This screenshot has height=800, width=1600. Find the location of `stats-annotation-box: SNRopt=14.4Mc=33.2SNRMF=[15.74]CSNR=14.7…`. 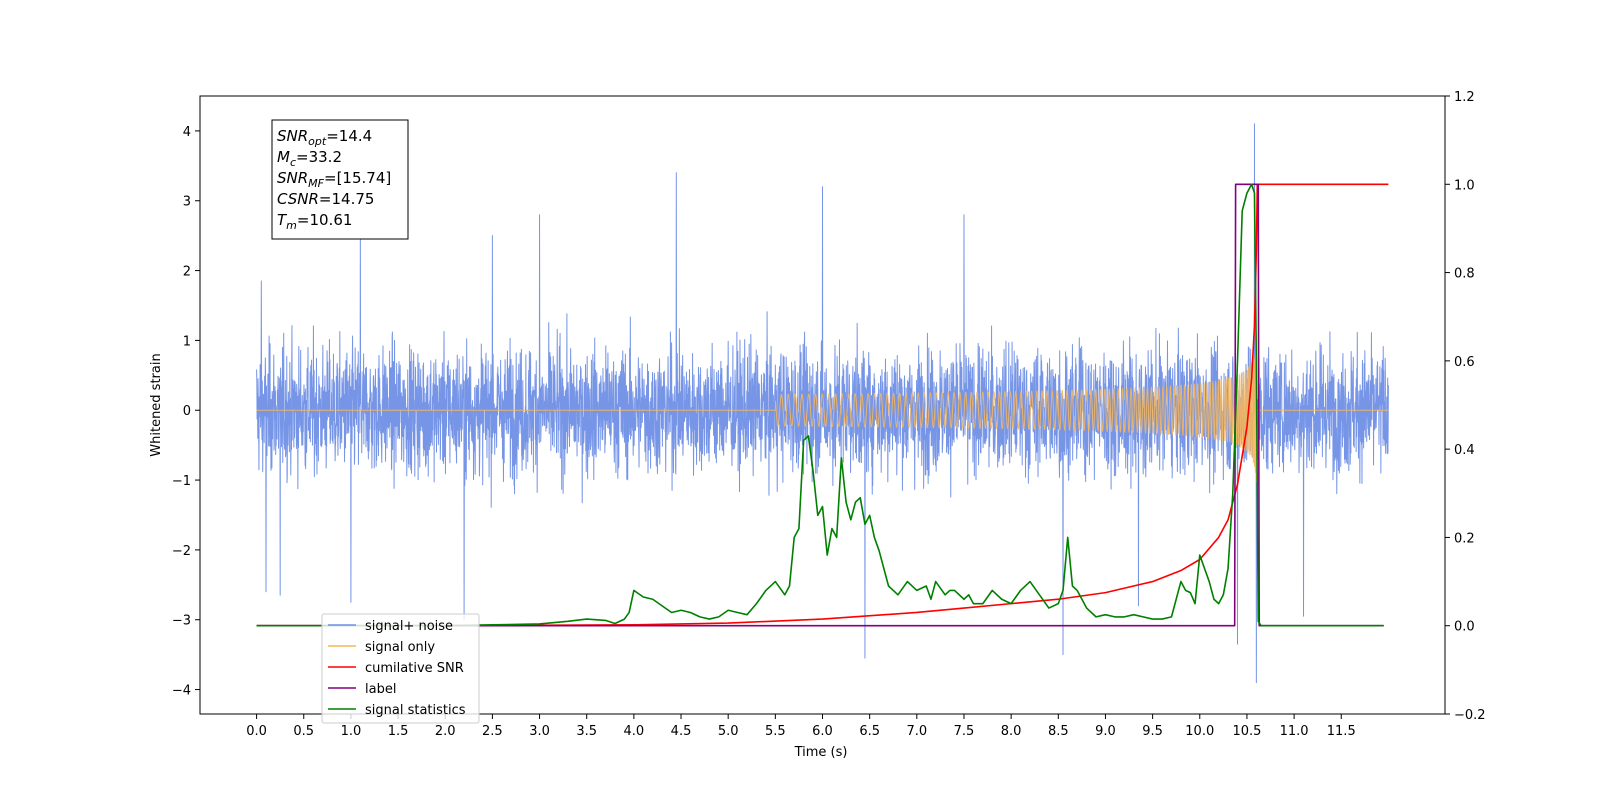

stats-annotation-box: SNRopt=14.4Mc=33.2SNRMF=[15.74]CSNR=14.7… is located at coordinates (340, 179).